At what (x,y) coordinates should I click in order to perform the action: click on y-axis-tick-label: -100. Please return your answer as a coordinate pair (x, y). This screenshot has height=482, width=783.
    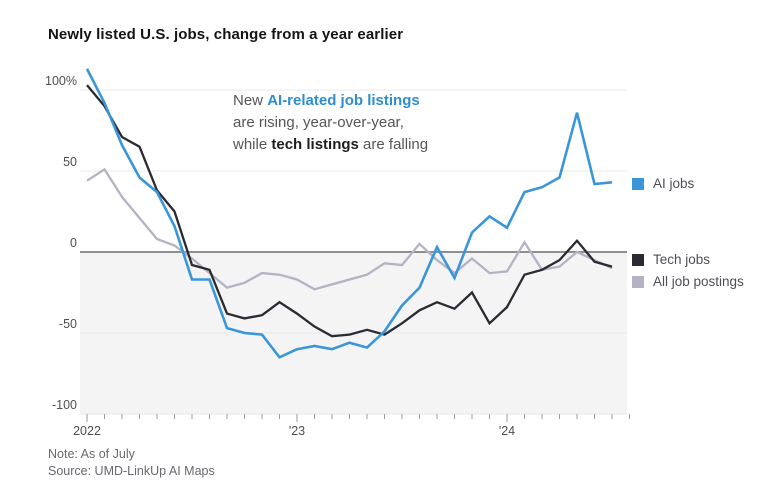
    Looking at the image, I should click on (64, 405).